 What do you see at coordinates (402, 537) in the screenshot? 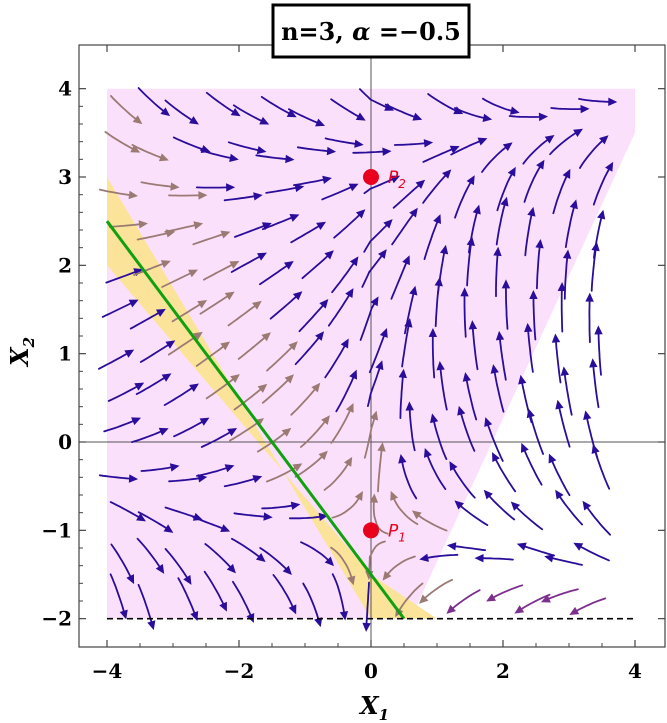
I see `critical-point-label-sub: 1` at bounding box center [402, 537].